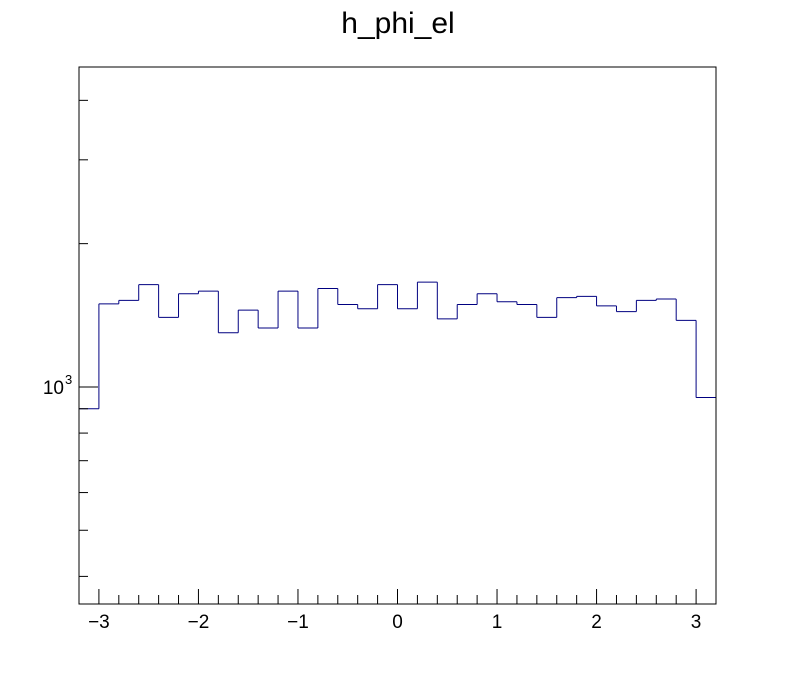 This screenshot has width=796, height=677. I want to click on y-tick-label-exponent: 3, so click(68, 379).